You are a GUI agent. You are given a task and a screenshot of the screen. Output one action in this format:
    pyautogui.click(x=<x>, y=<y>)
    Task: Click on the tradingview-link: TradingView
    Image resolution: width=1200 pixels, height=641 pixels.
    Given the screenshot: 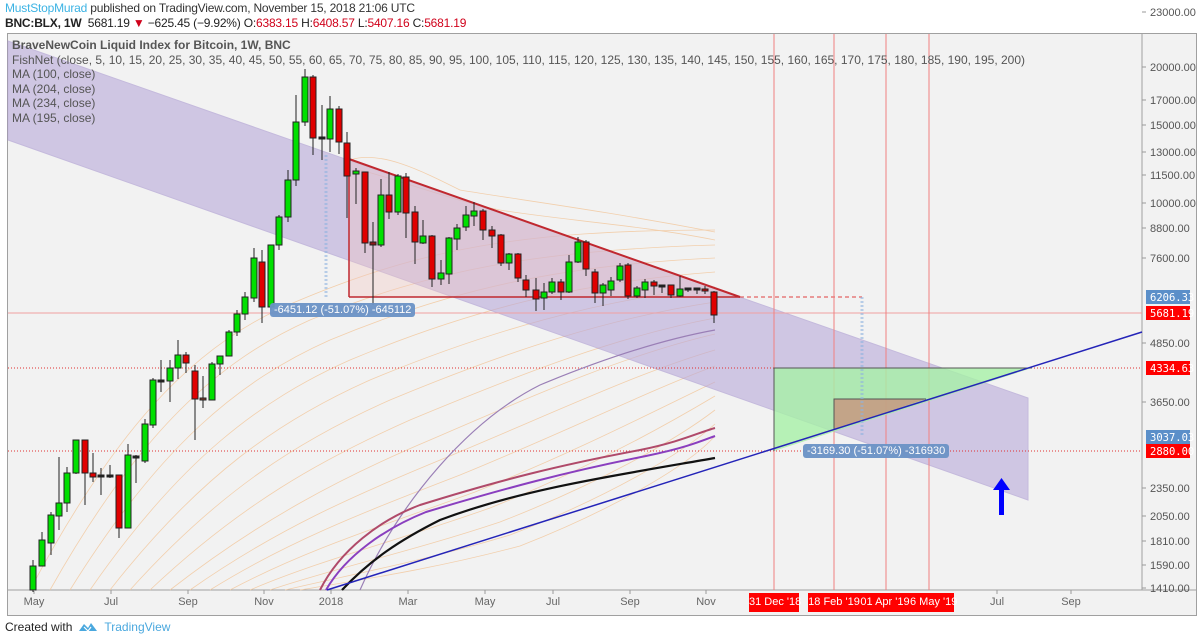 What is the action you would take?
    pyautogui.click(x=137, y=627)
    